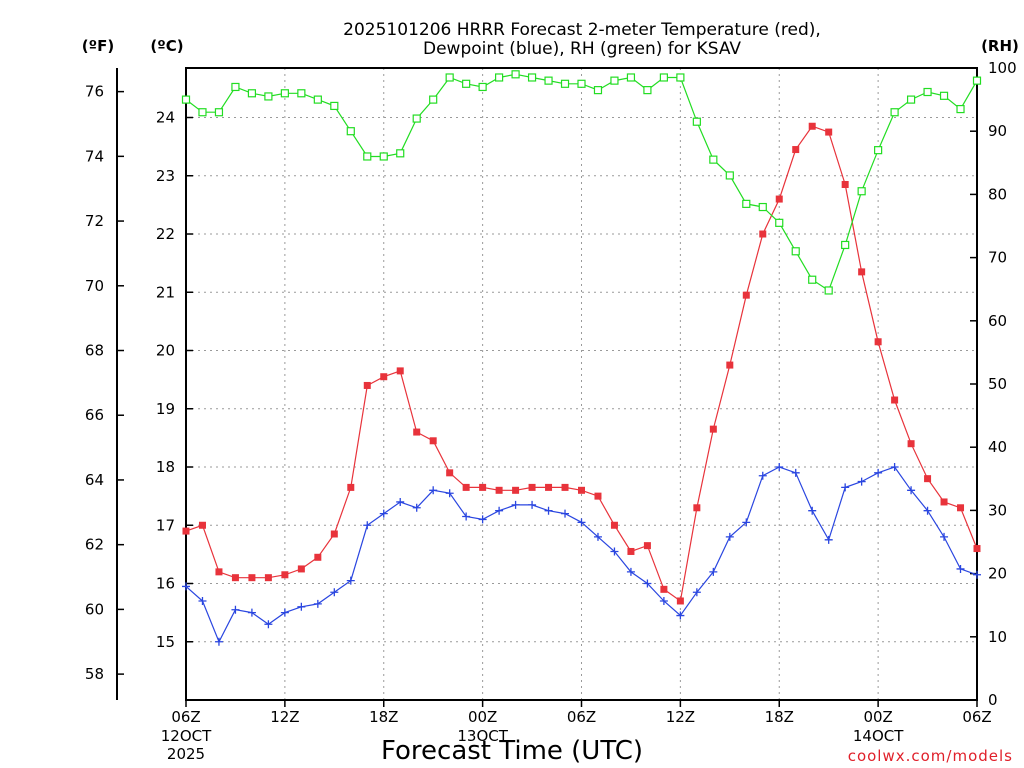 The width and height of the screenshot is (1024, 768). Describe the element at coordinates (997, 321) in the screenshot. I see `rh-tick-label: 60` at that location.